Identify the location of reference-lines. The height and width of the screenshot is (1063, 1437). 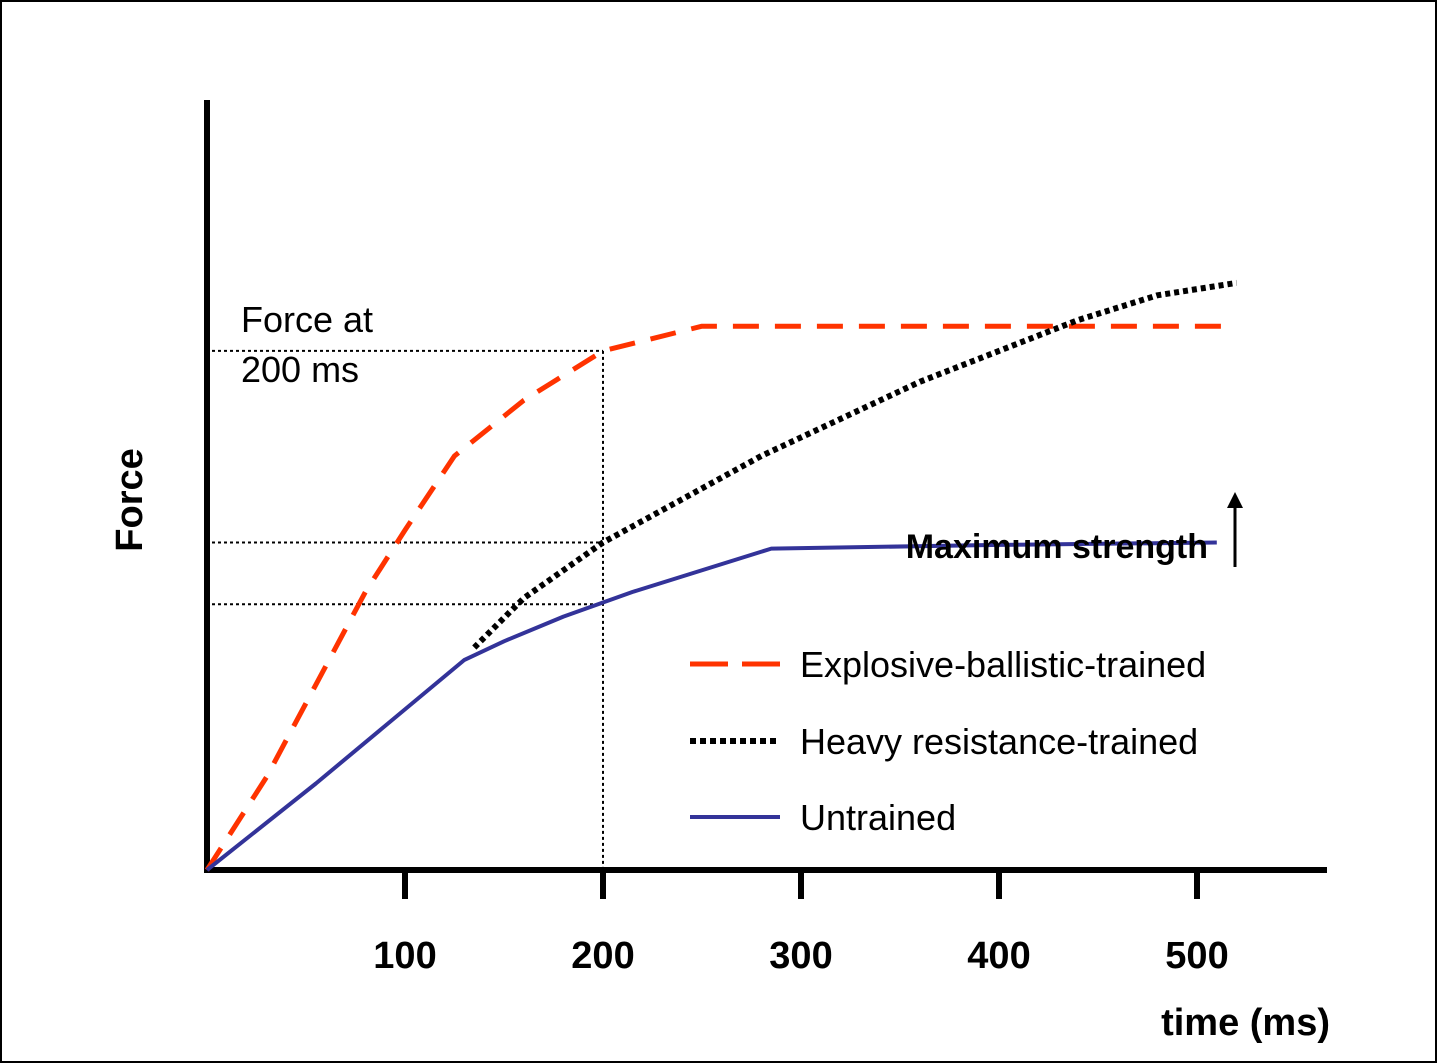
(408, 609).